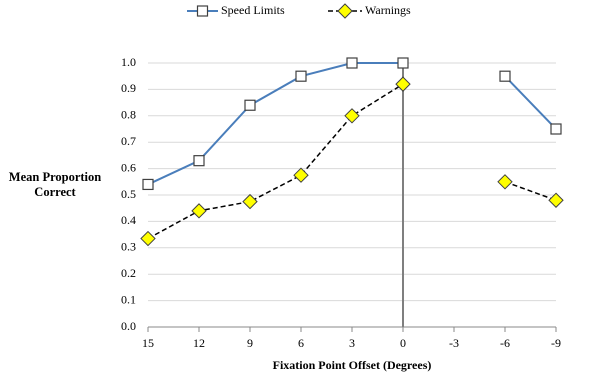 The image size is (609, 377). Describe the element at coordinates (128, 167) in the screenshot. I see `y-tick-label: 0.6` at that location.